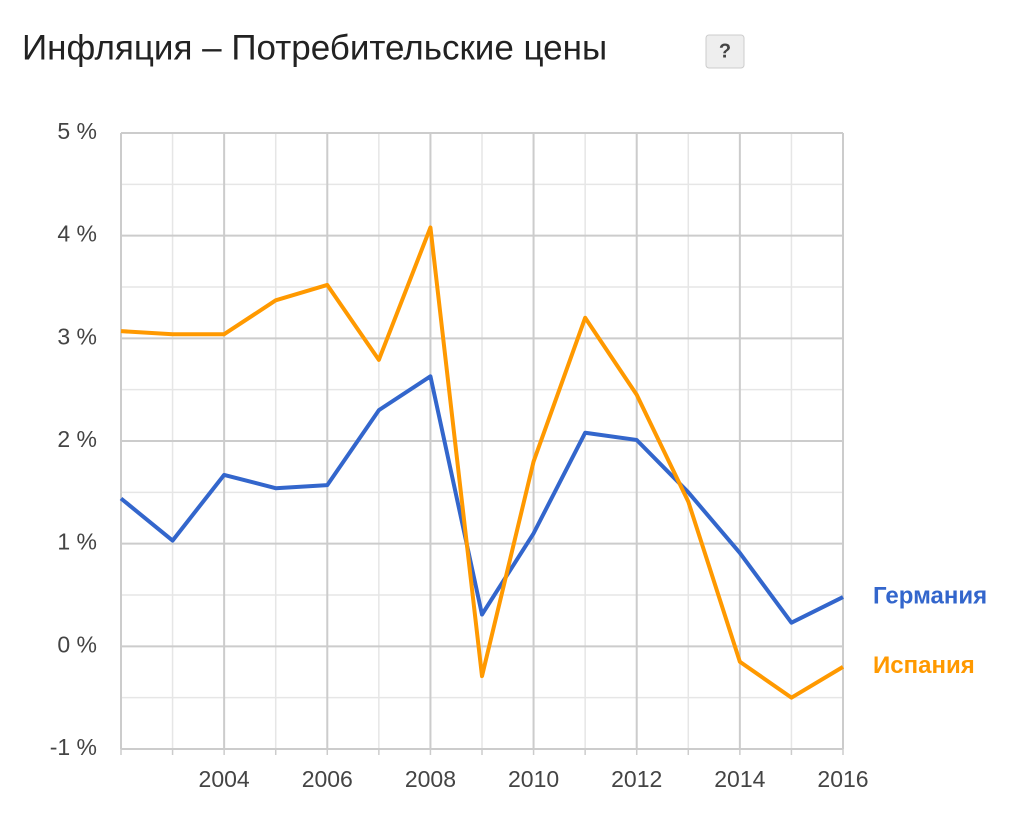  Describe the element at coordinates (77, 439) in the screenshot. I see `y-tick-label: 2 %` at that location.